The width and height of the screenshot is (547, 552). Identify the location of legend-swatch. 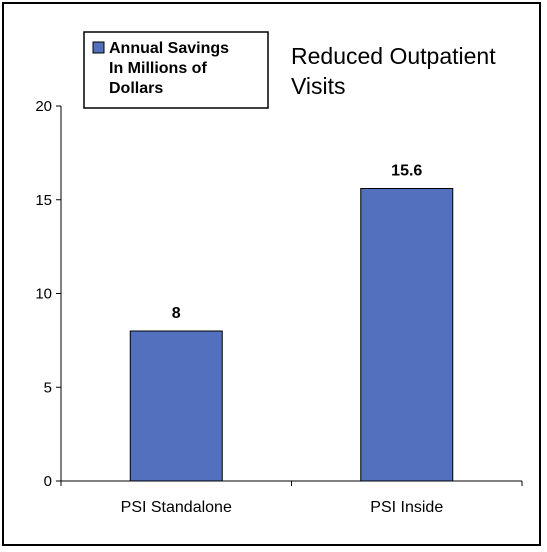
(98, 47).